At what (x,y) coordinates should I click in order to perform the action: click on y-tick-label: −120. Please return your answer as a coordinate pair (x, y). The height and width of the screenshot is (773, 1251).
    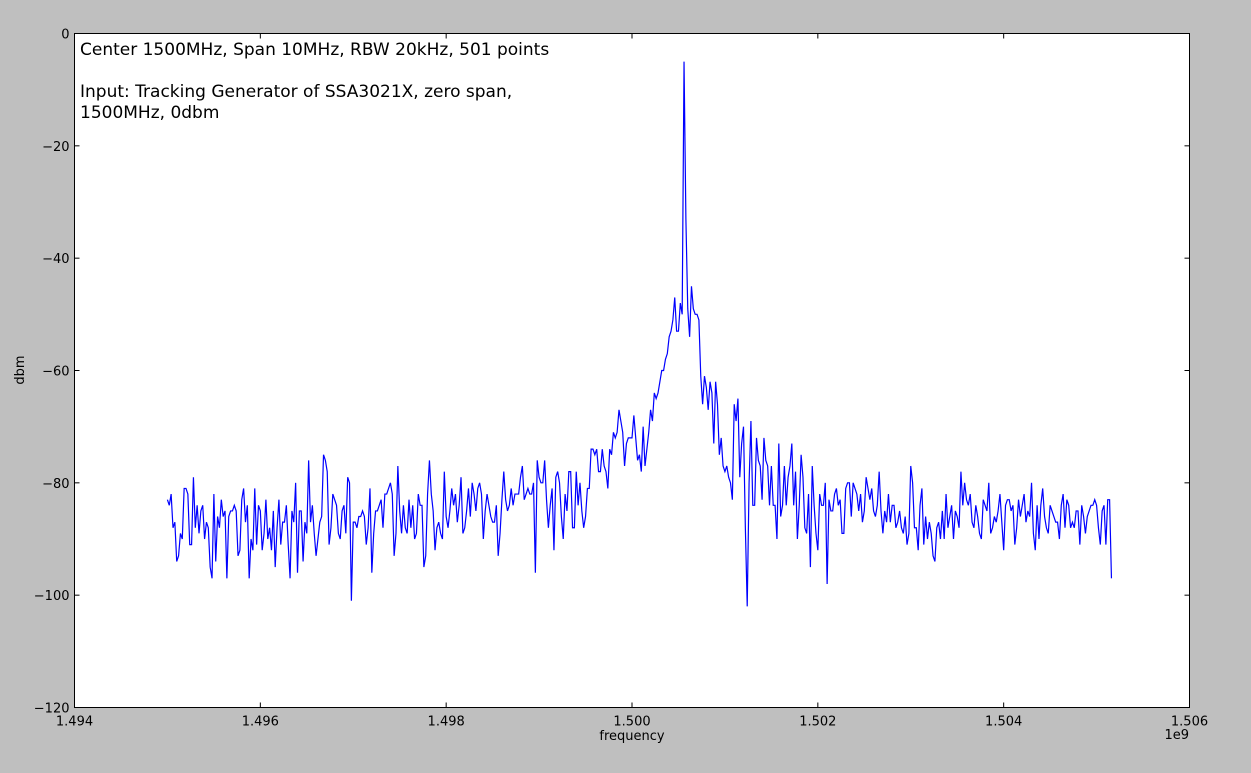
    Looking at the image, I should click on (52, 709).